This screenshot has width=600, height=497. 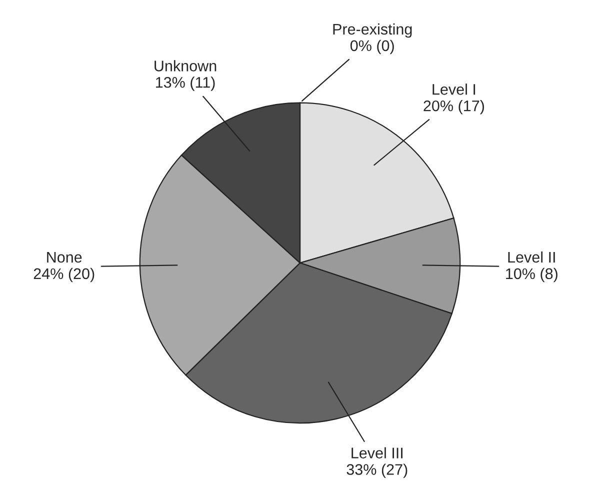 I want to click on category-label: Pre-existing, so click(x=372, y=30).